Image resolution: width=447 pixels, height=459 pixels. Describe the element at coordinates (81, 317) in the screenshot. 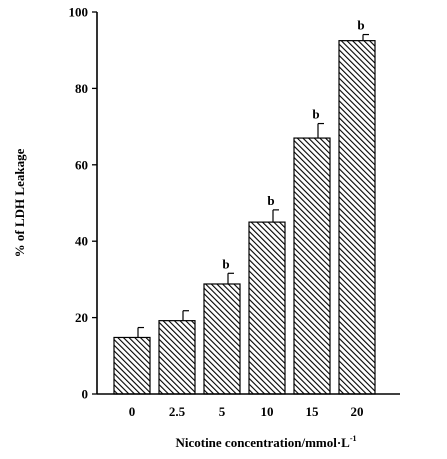

I see `y-tick-label: 20` at that location.